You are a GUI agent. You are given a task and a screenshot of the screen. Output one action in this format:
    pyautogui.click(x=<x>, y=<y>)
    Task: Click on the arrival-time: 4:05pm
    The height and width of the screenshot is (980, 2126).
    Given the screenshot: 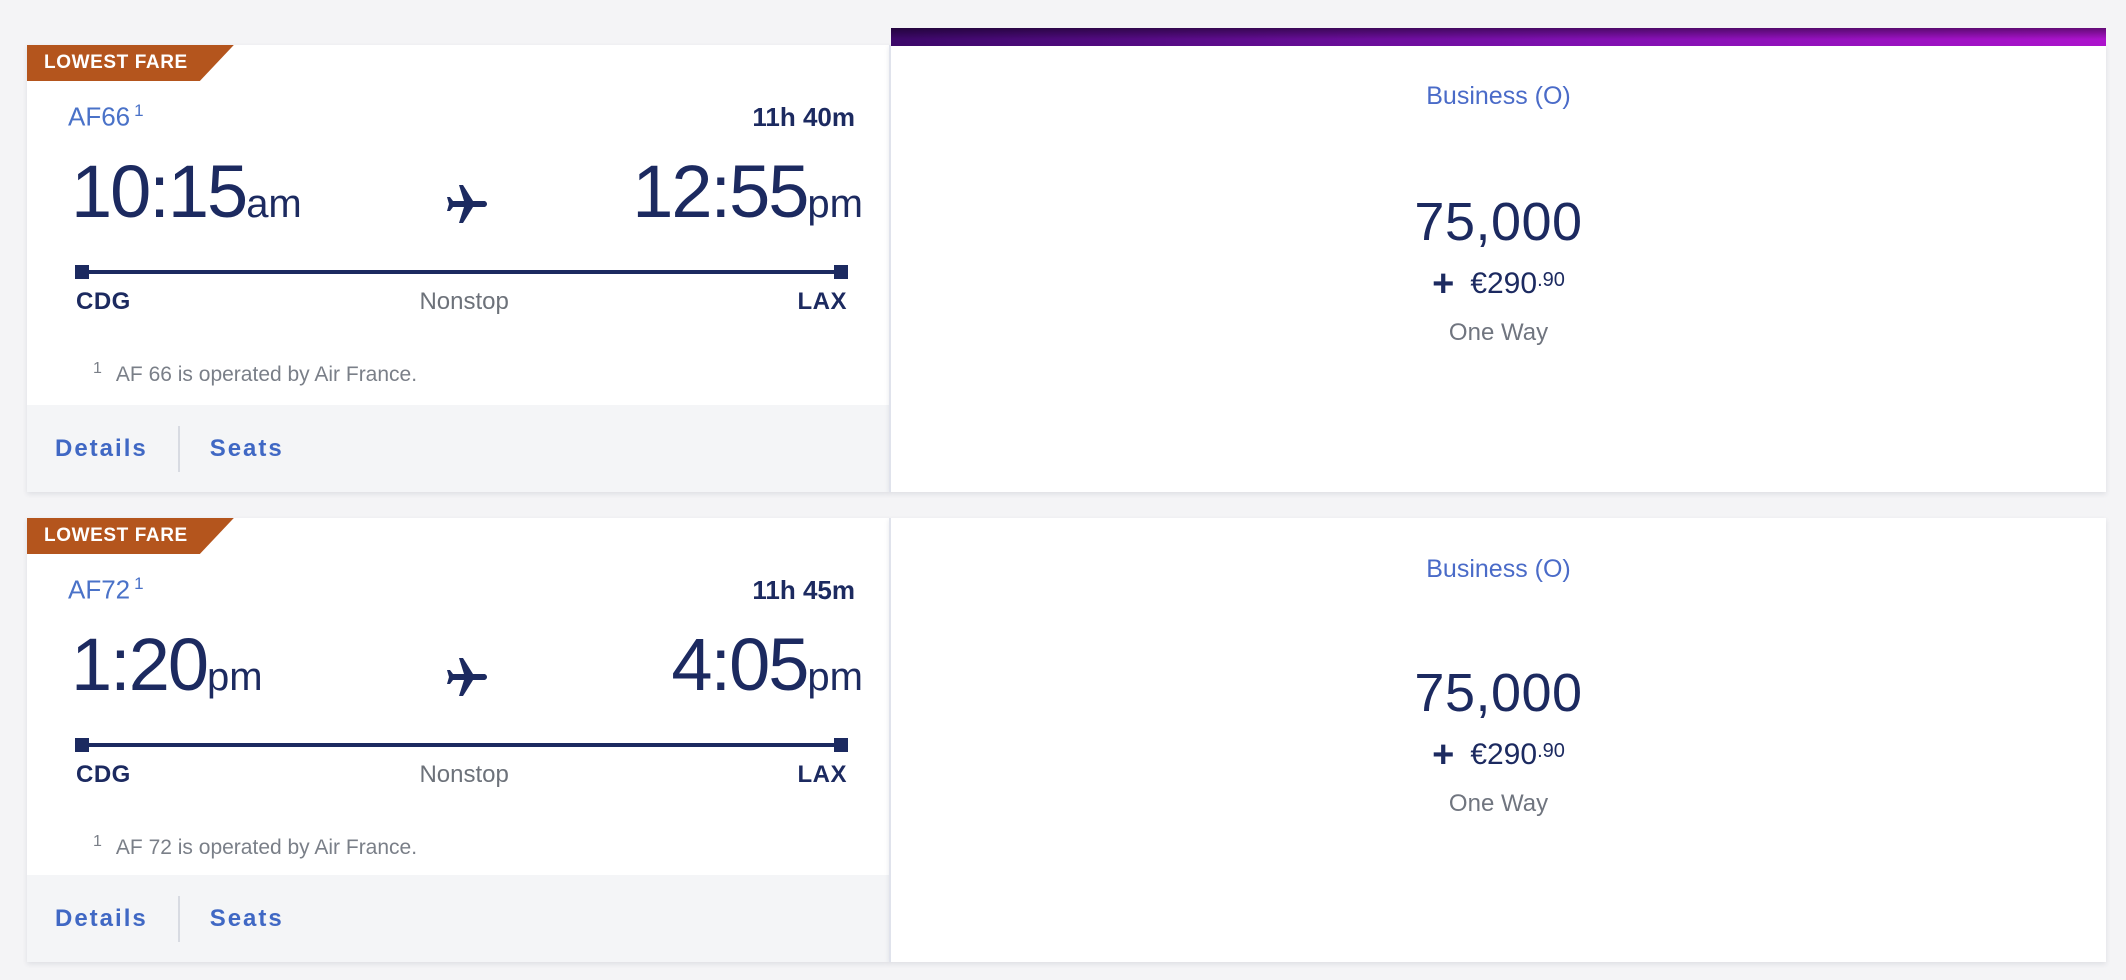 What is the action you would take?
    pyautogui.click(x=767, y=664)
    